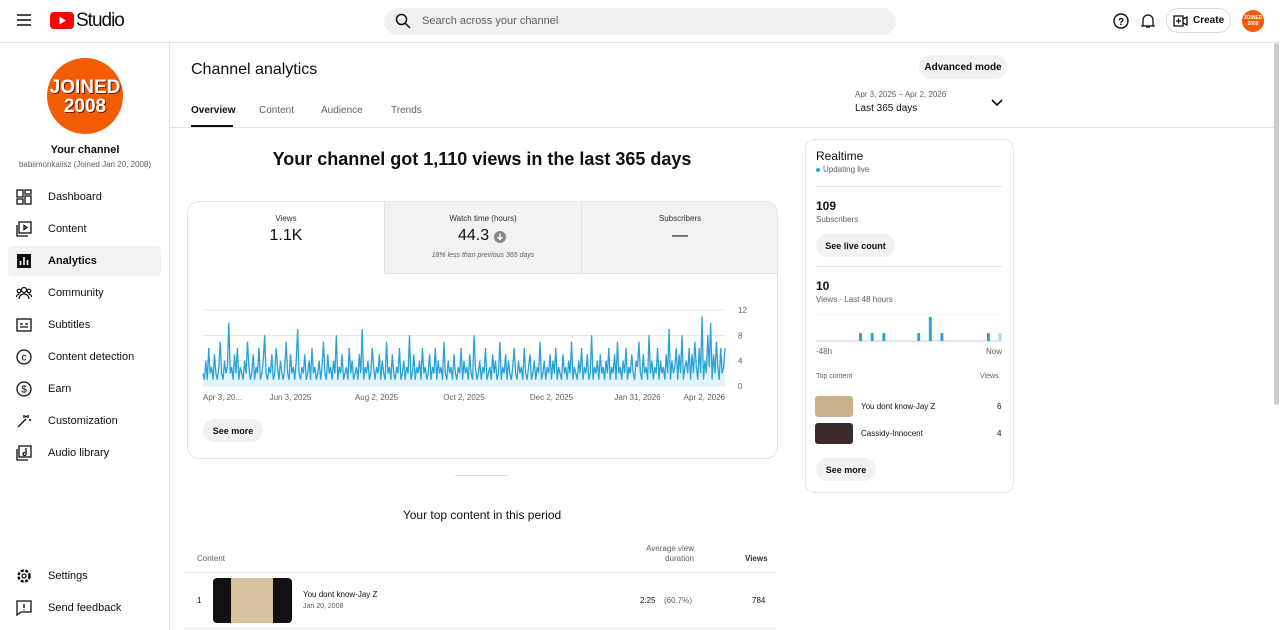 This screenshot has height=630, width=1280. Describe the element at coordinates (481, 628) in the screenshot. I see `table-divider` at that location.